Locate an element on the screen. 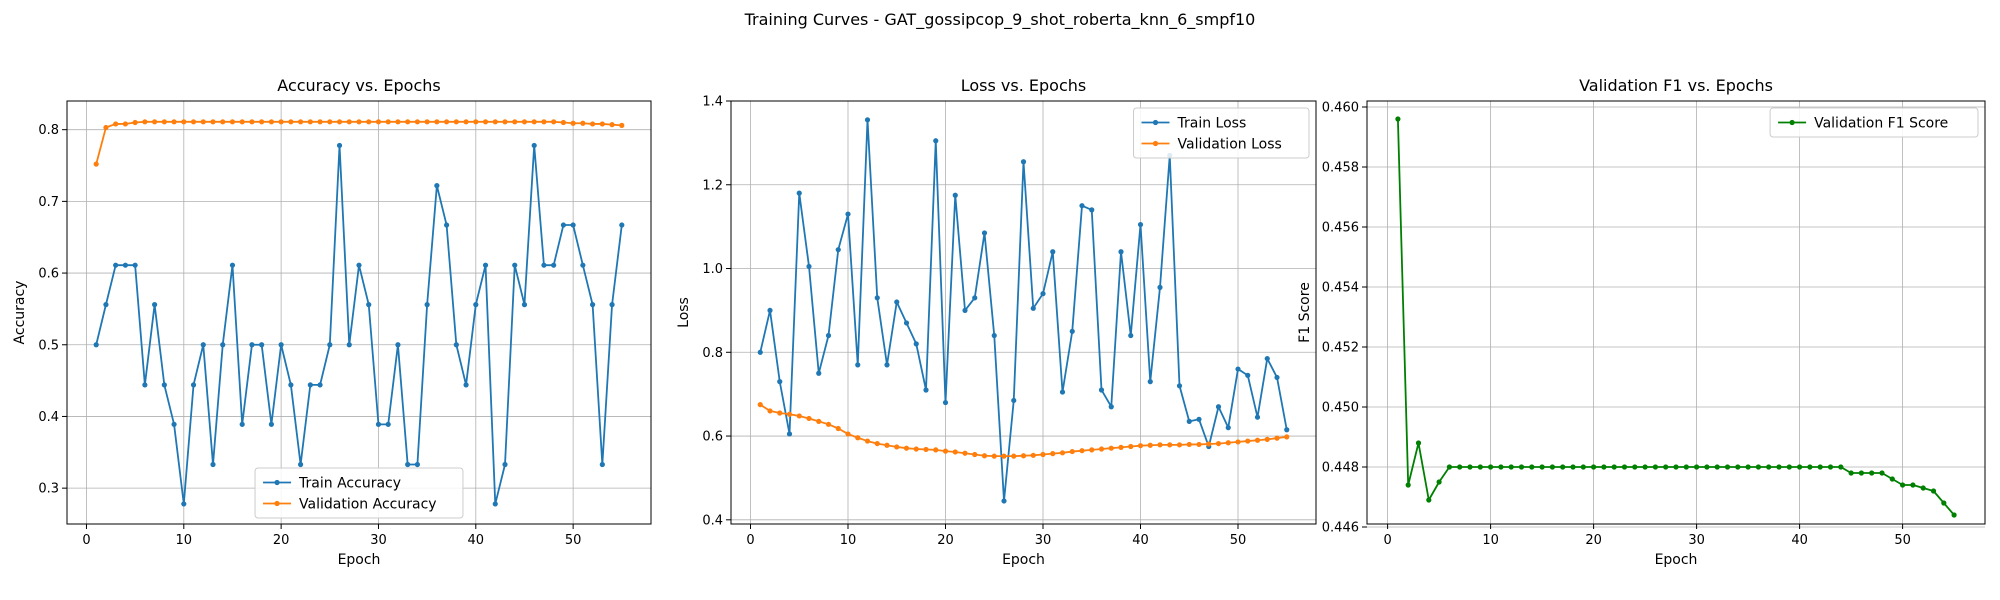  legend: Train Loss Validation Loss is located at coordinates (1221, 133).